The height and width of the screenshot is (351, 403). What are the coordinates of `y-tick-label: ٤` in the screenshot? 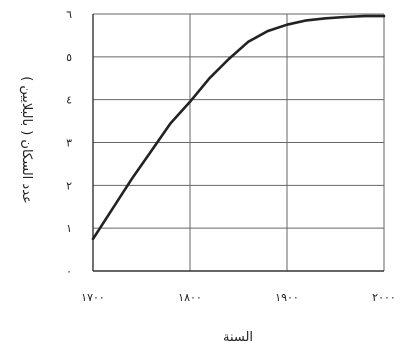 It's located at (69, 100).